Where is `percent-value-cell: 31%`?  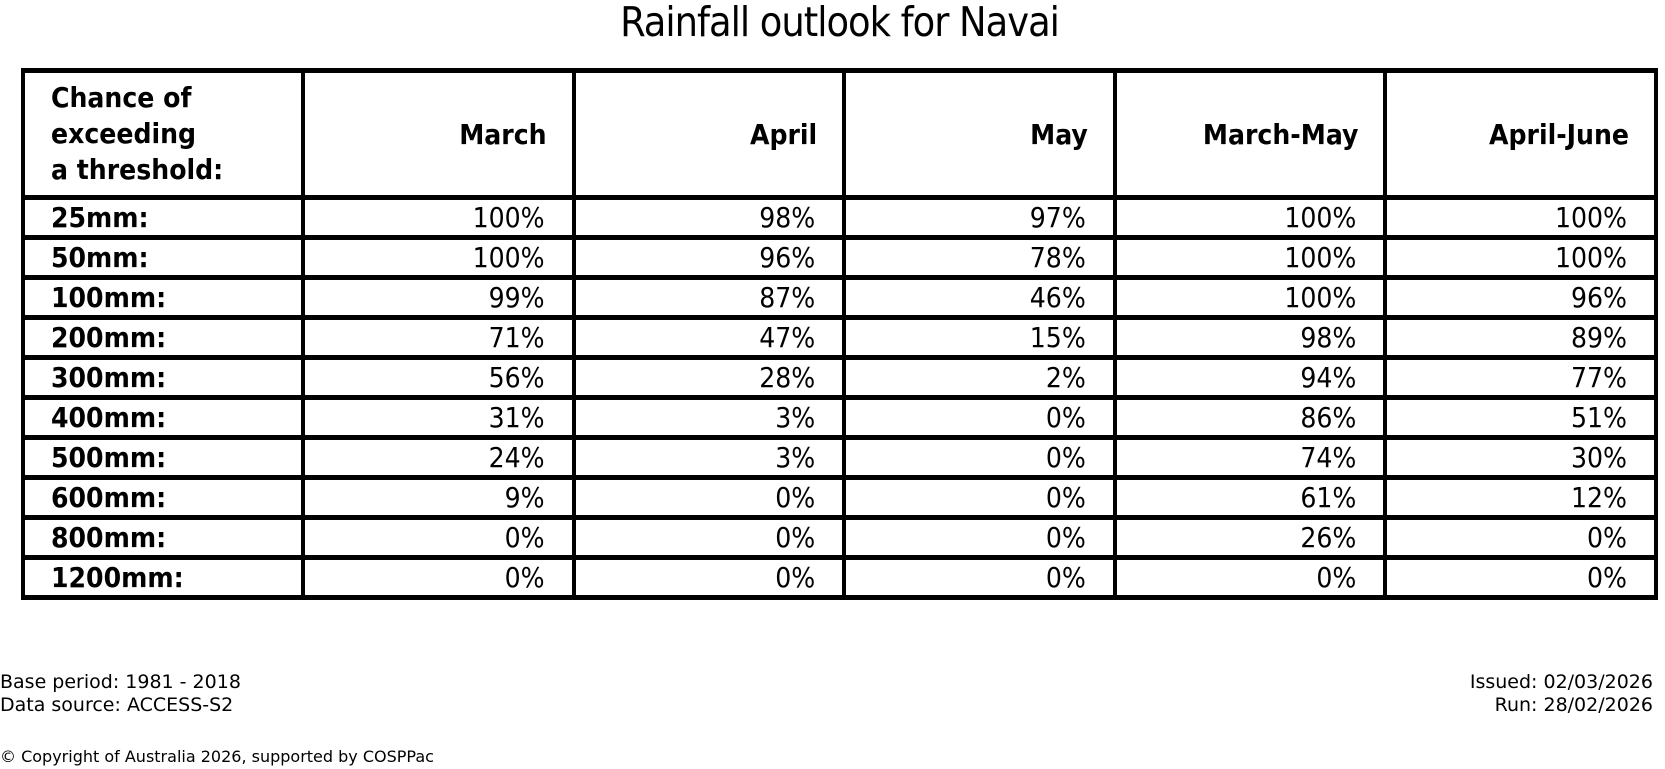 percent-value-cell: 31% is located at coordinates (438, 417).